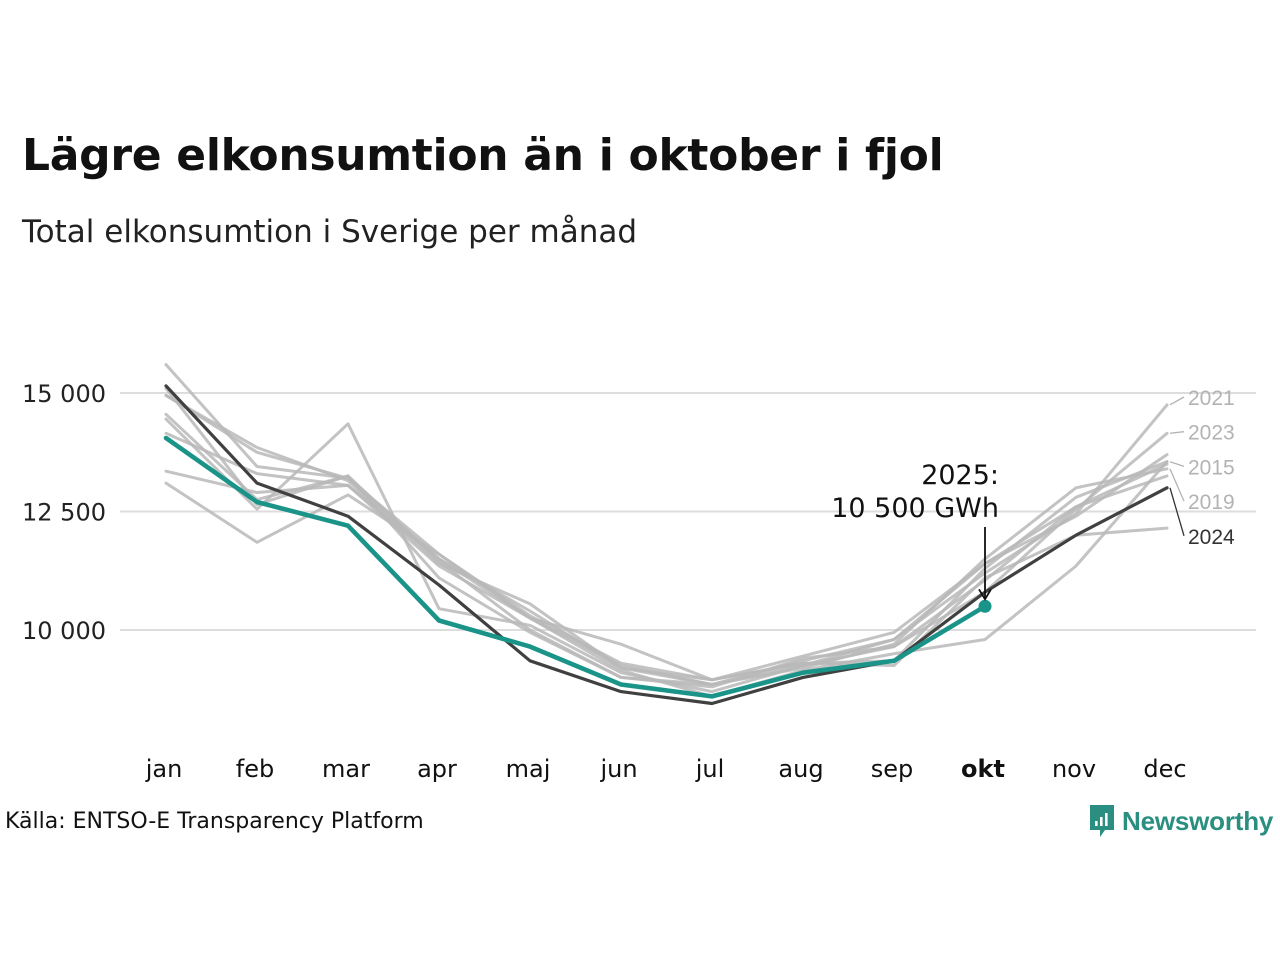  I want to click on annotation: 2025:10 500 GWh, so click(915, 531).